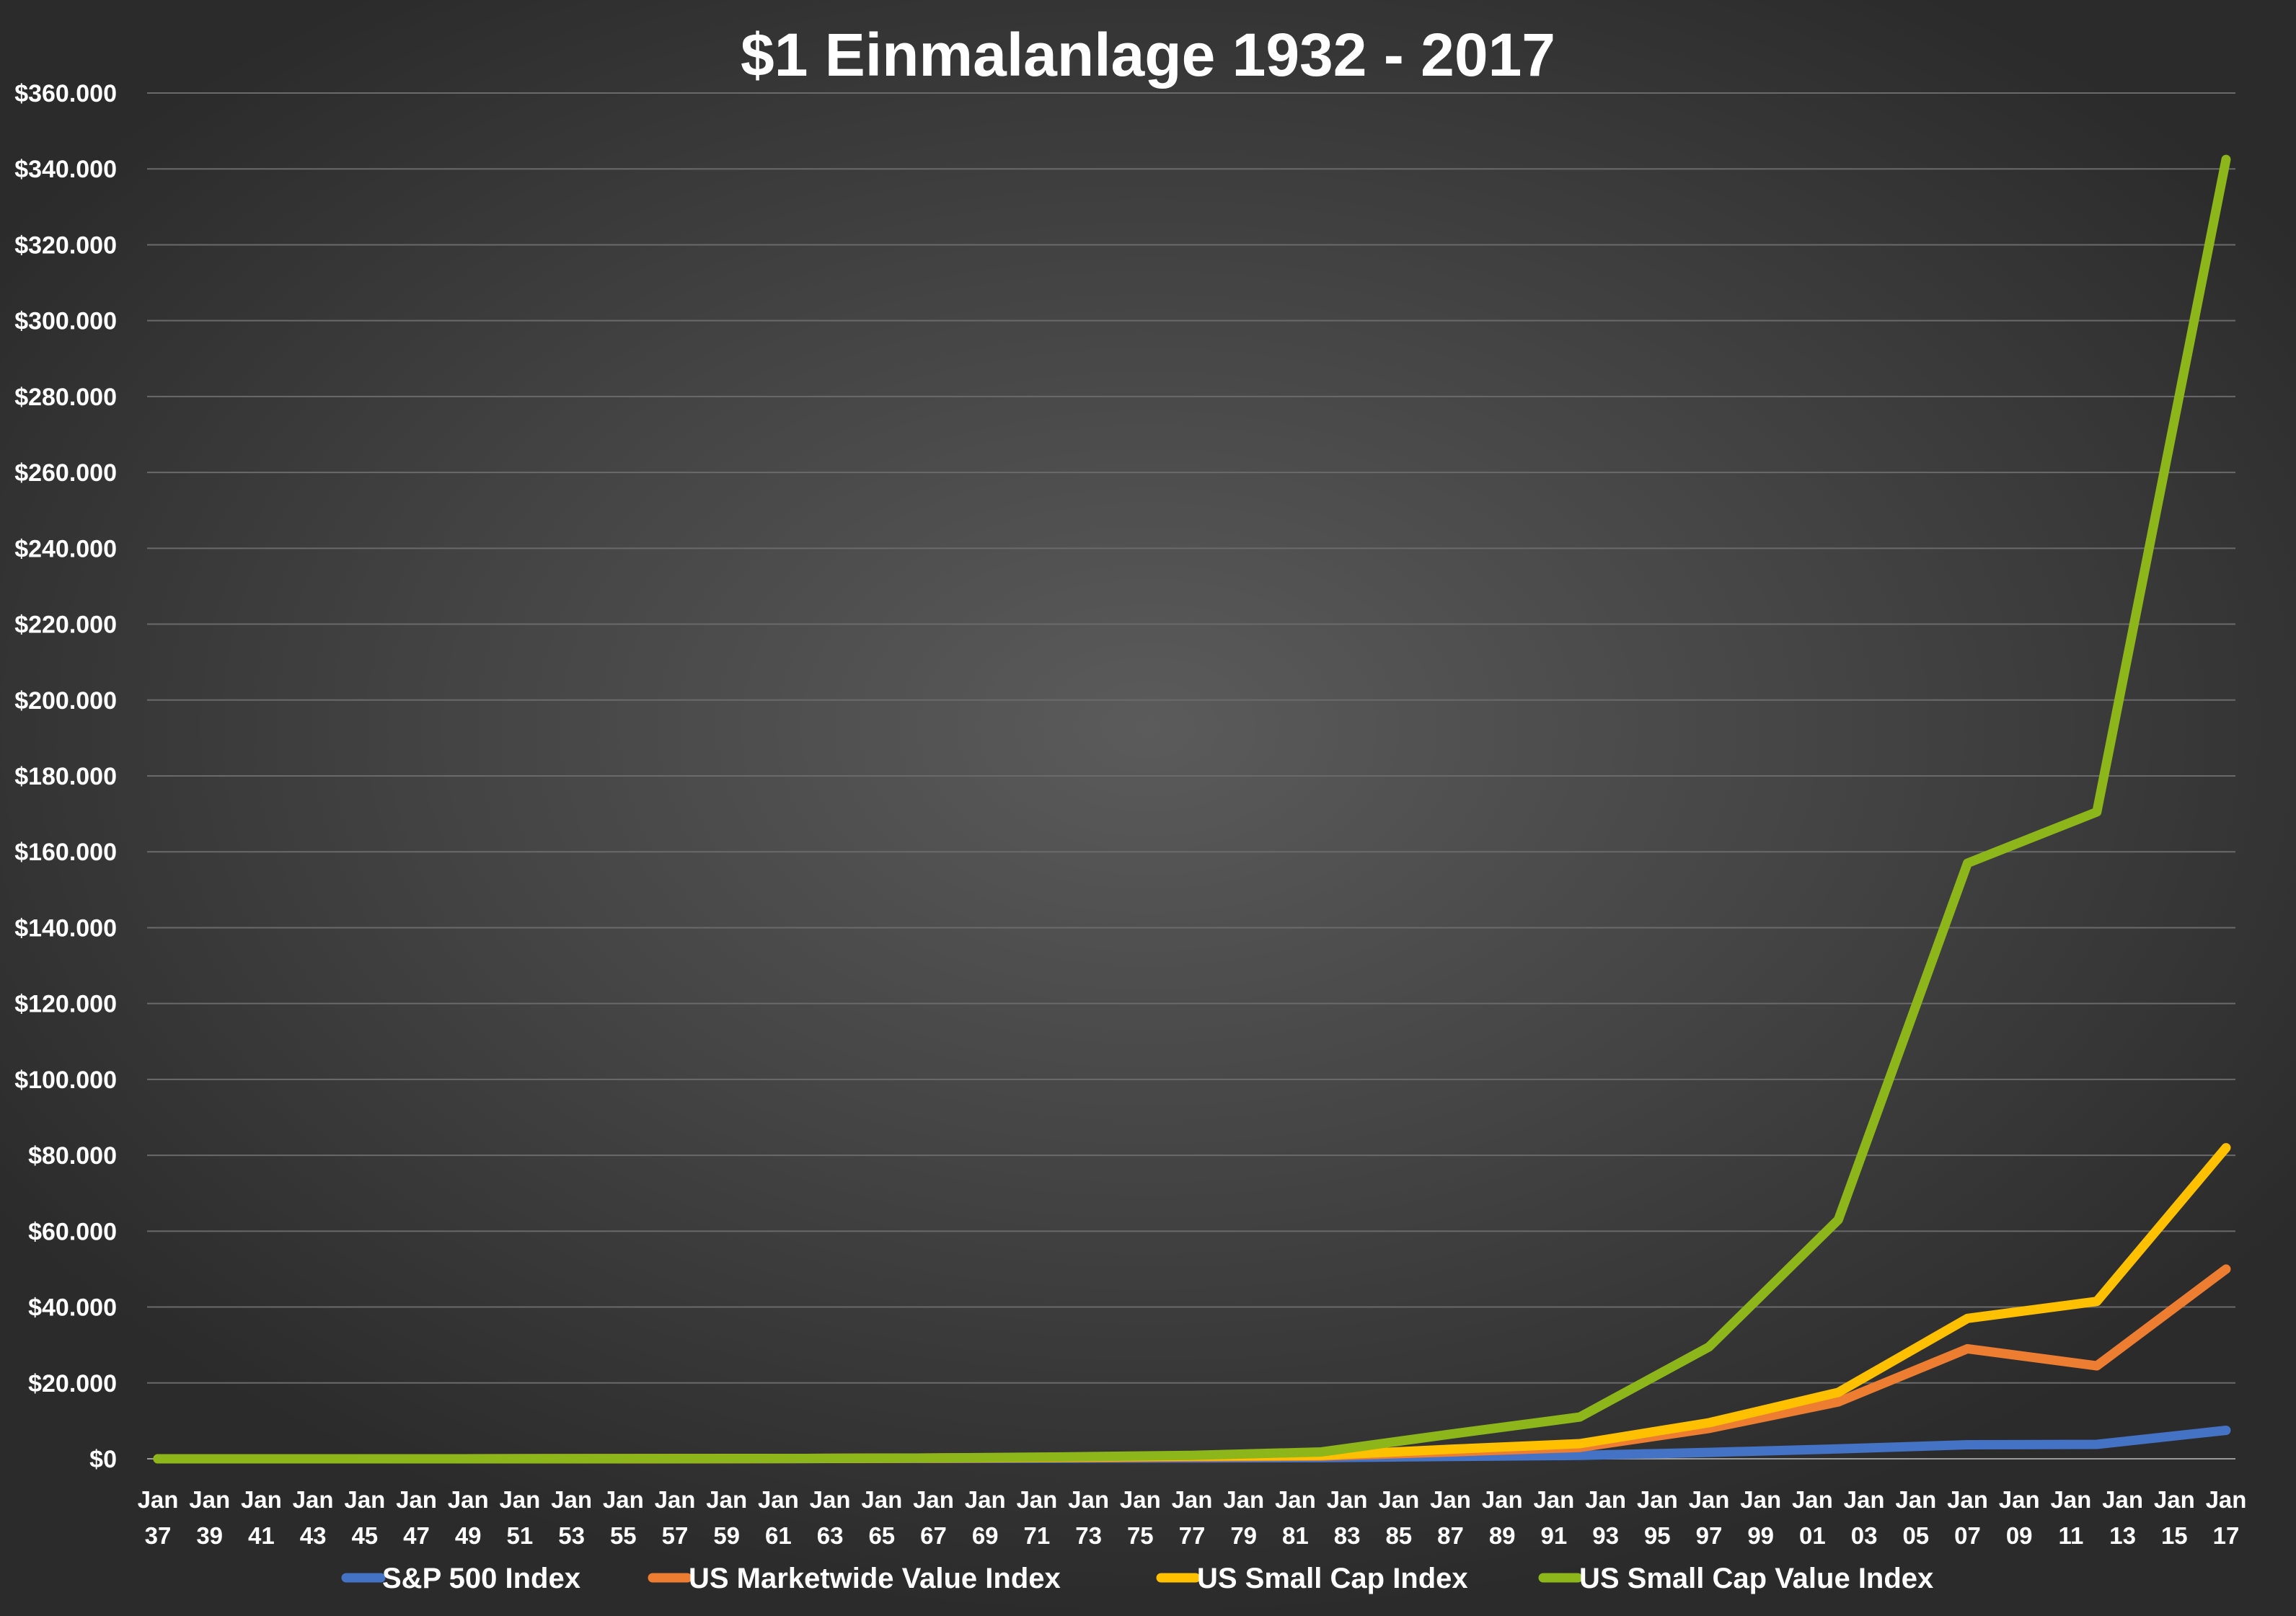  Describe the element at coordinates (1967, 1518) in the screenshot. I see `x-tick-label: Jan 07` at that location.